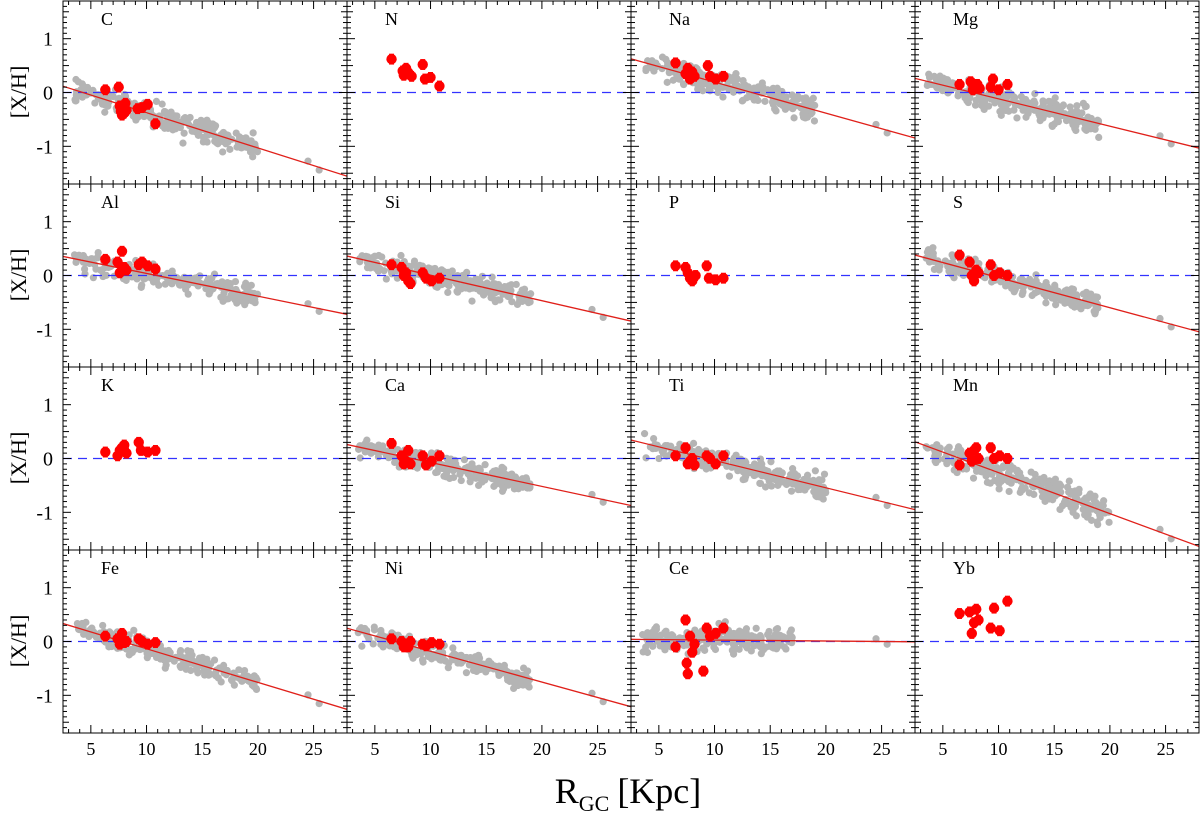 This screenshot has width=1200, height=815. What do you see at coordinates (374, 749) in the screenshot?
I see `x-tick-label: 5` at bounding box center [374, 749].